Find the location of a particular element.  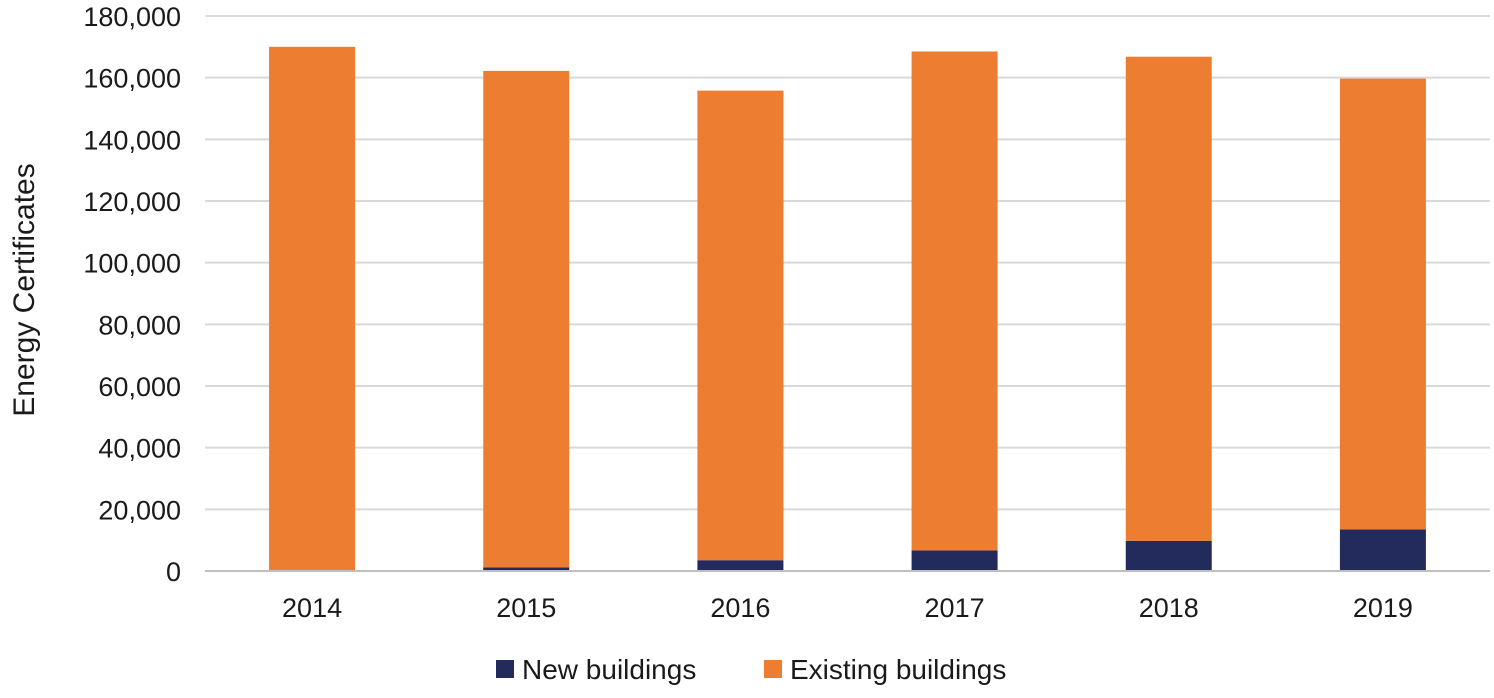

bar-new-buildings-2019 is located at coordinates (1382, 550).